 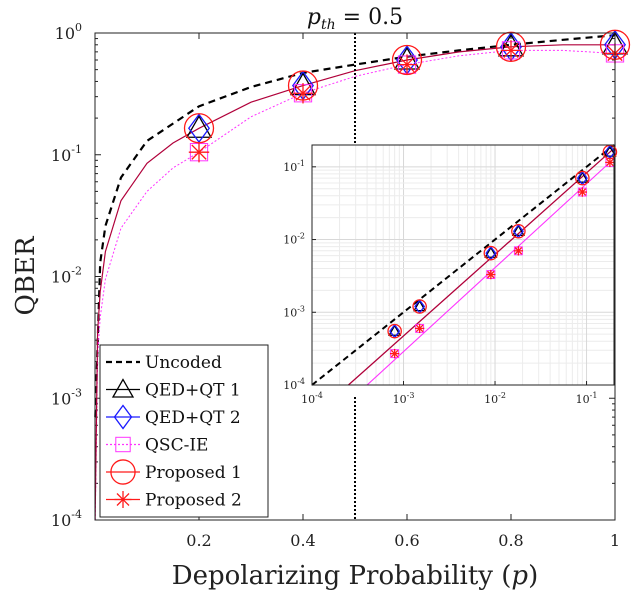 I want to click on inset-y-tick-label: 10⁻³, so click(x=294, y=311).